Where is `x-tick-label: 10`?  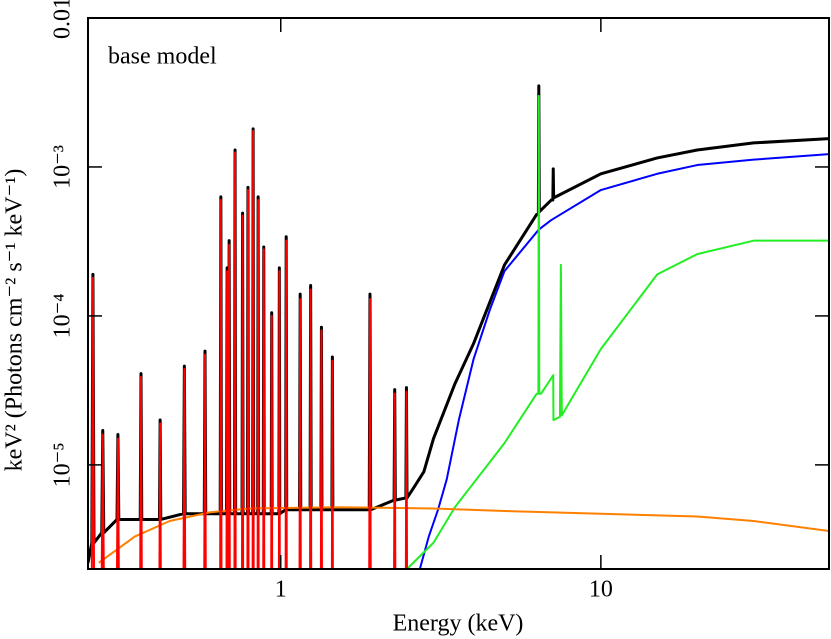
x-tick-label: 10 is located at coordinates (601, 590).